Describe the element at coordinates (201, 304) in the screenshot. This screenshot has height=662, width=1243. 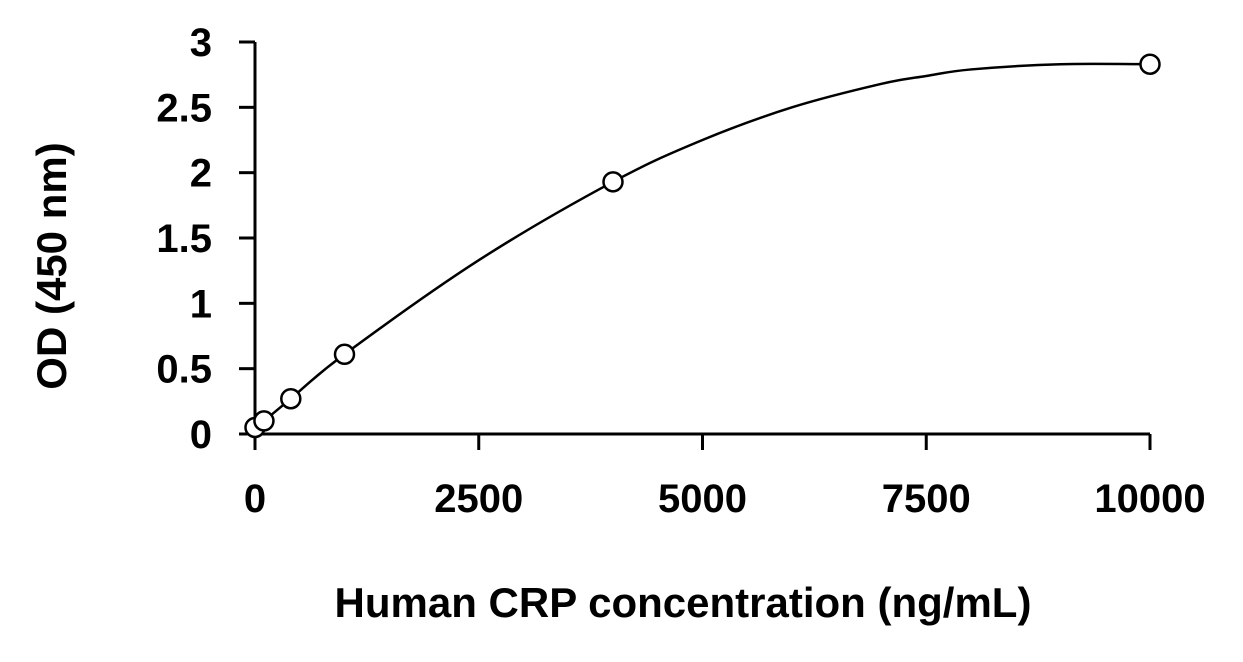
I see `y-tick-label: 1` at that location.